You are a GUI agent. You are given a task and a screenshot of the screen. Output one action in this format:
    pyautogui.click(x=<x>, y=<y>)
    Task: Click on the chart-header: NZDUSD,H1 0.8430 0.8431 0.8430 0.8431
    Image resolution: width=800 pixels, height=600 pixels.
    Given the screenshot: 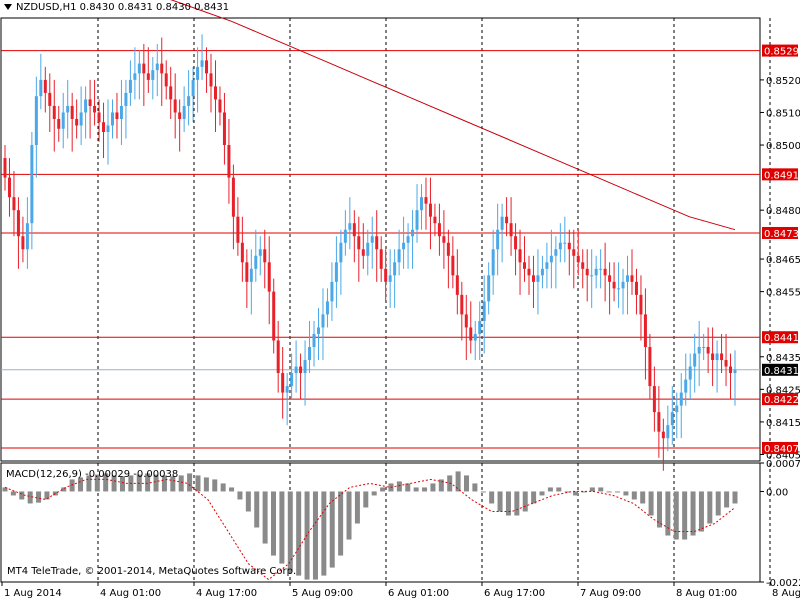 What is the action you would take?
    pyautogui.click(x=116, y=7)
    